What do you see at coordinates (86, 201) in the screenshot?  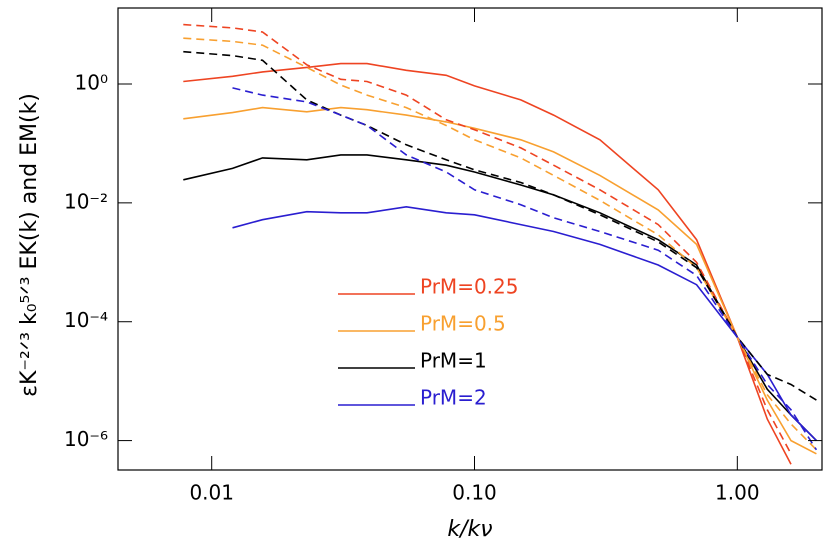 I see `y-tick-label: 10⁻²` at bounding box center [86, 201].